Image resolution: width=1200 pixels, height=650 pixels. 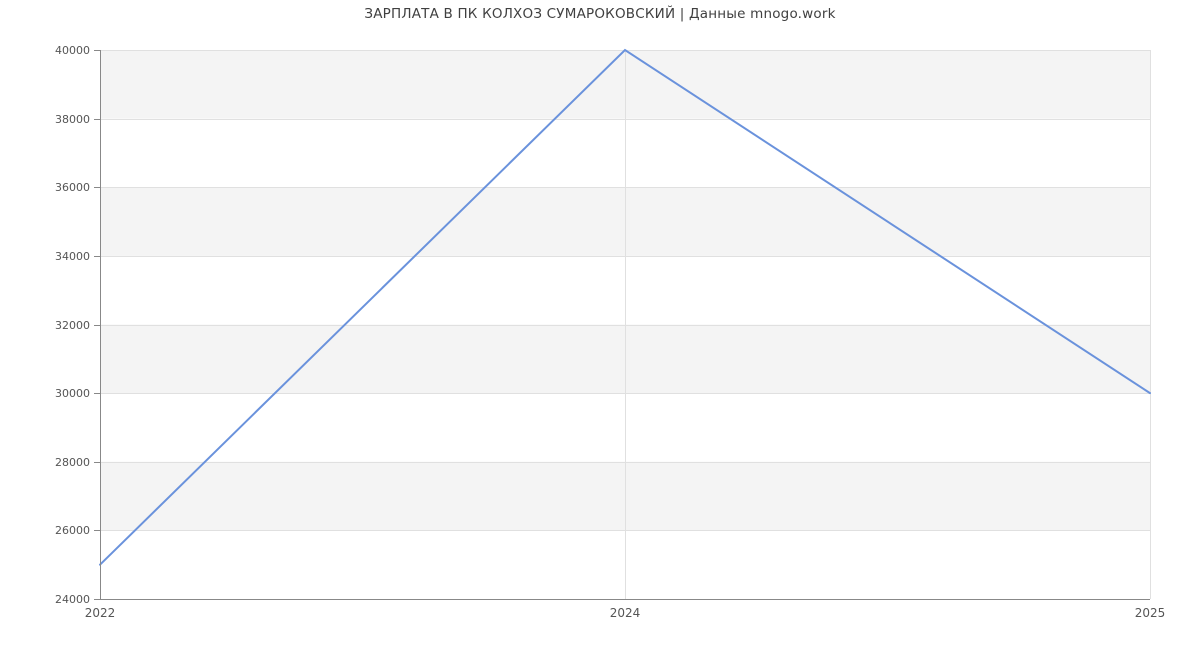 What do you see at coordinates (72, 599) in the screenshot?
I see `y-axis-tick-label: 24000` at bounding box center [72, 599].